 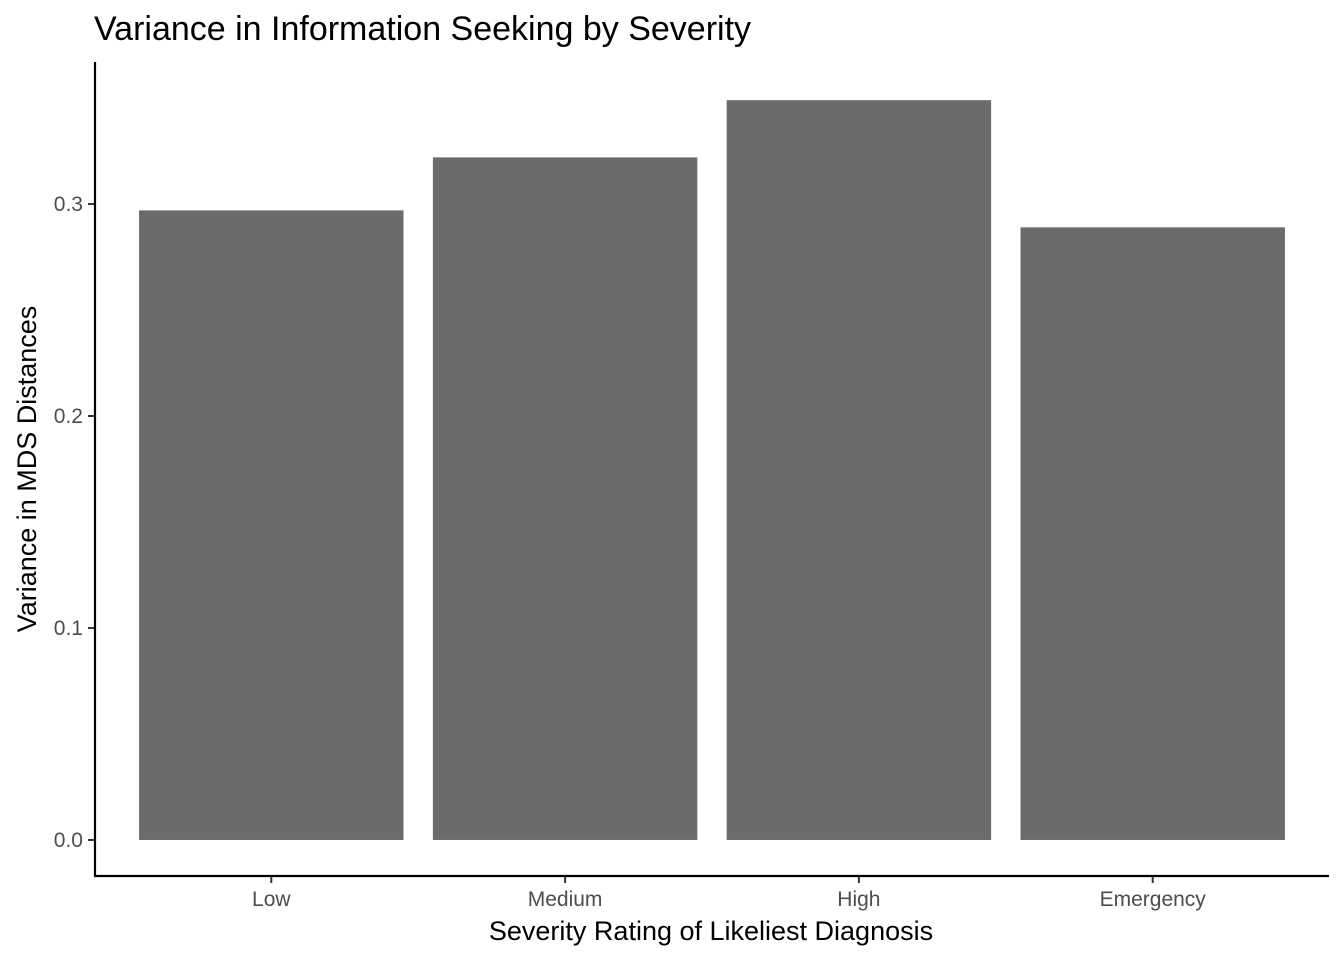 What do you see at coordinates (1152, 533) in the screenshot?
I see `bar-emergency` at bounding box center [1152, 533].